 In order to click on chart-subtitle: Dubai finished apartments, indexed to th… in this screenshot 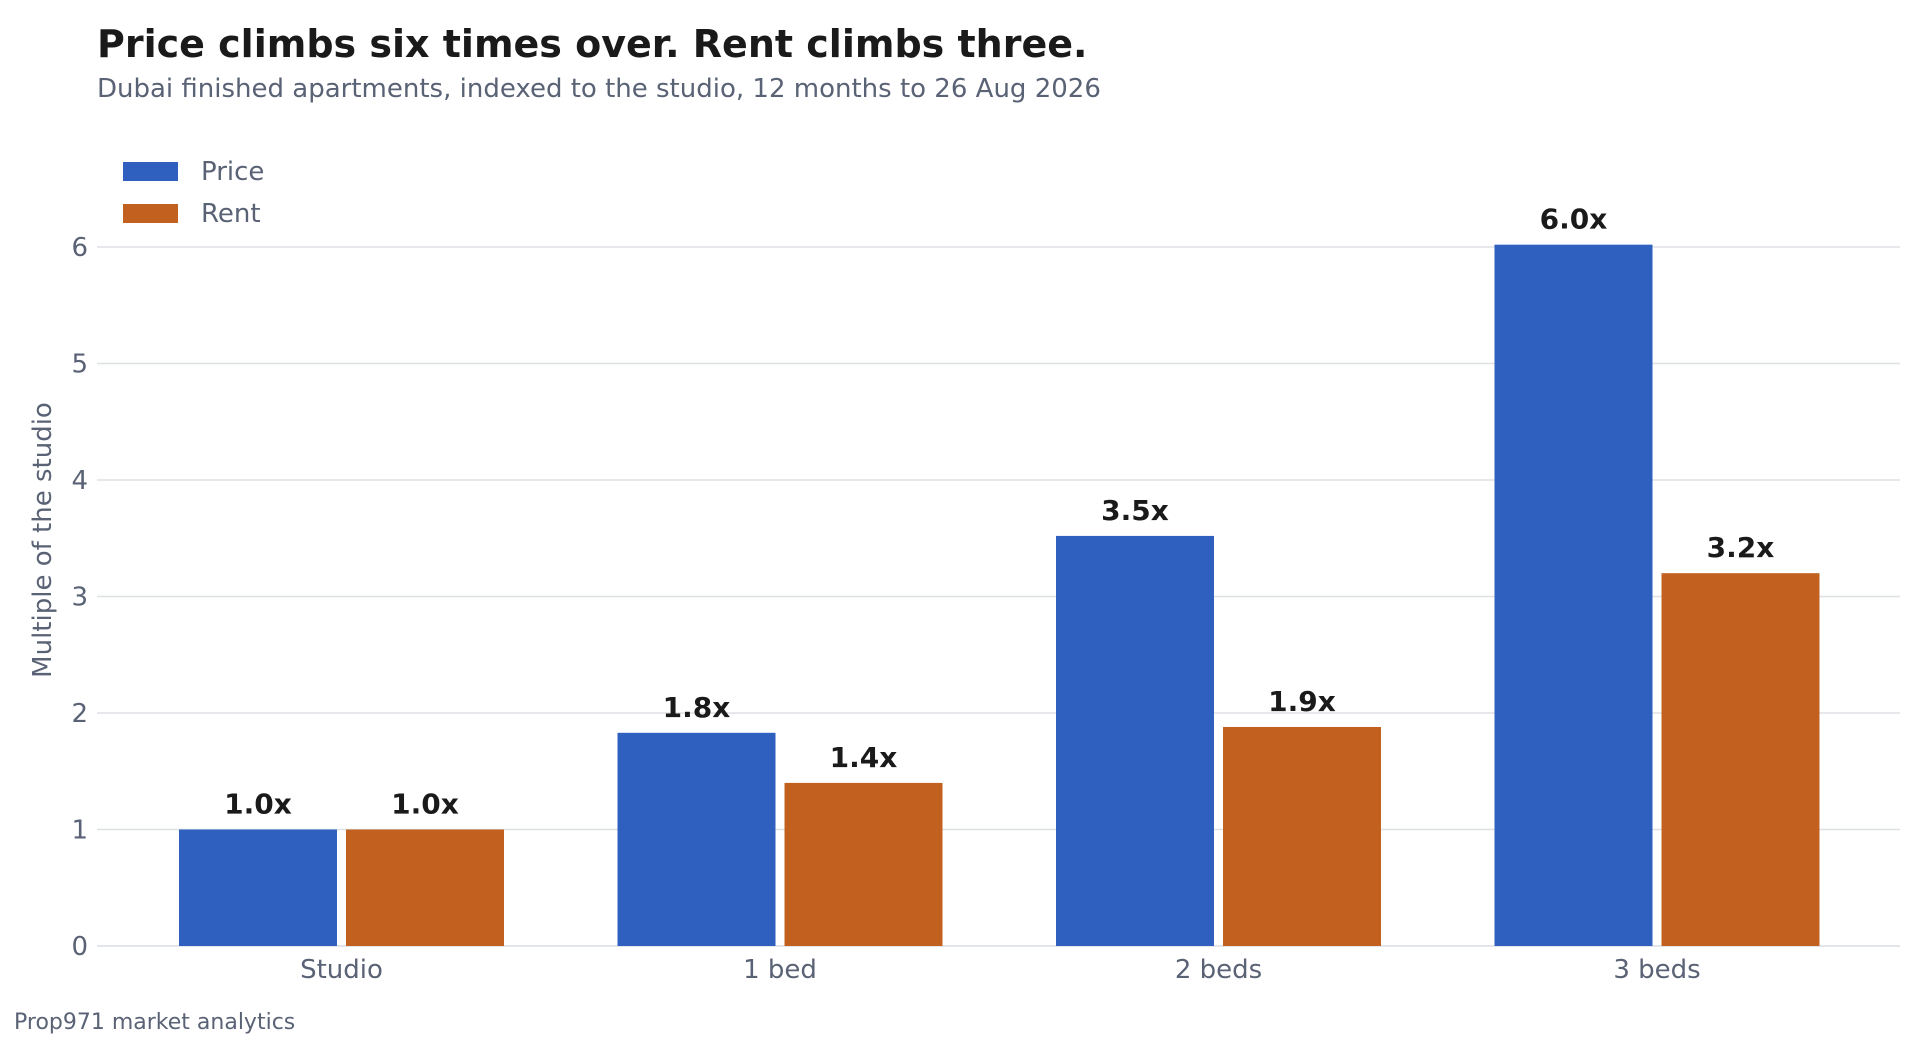, I will do `click(599, 89)`.